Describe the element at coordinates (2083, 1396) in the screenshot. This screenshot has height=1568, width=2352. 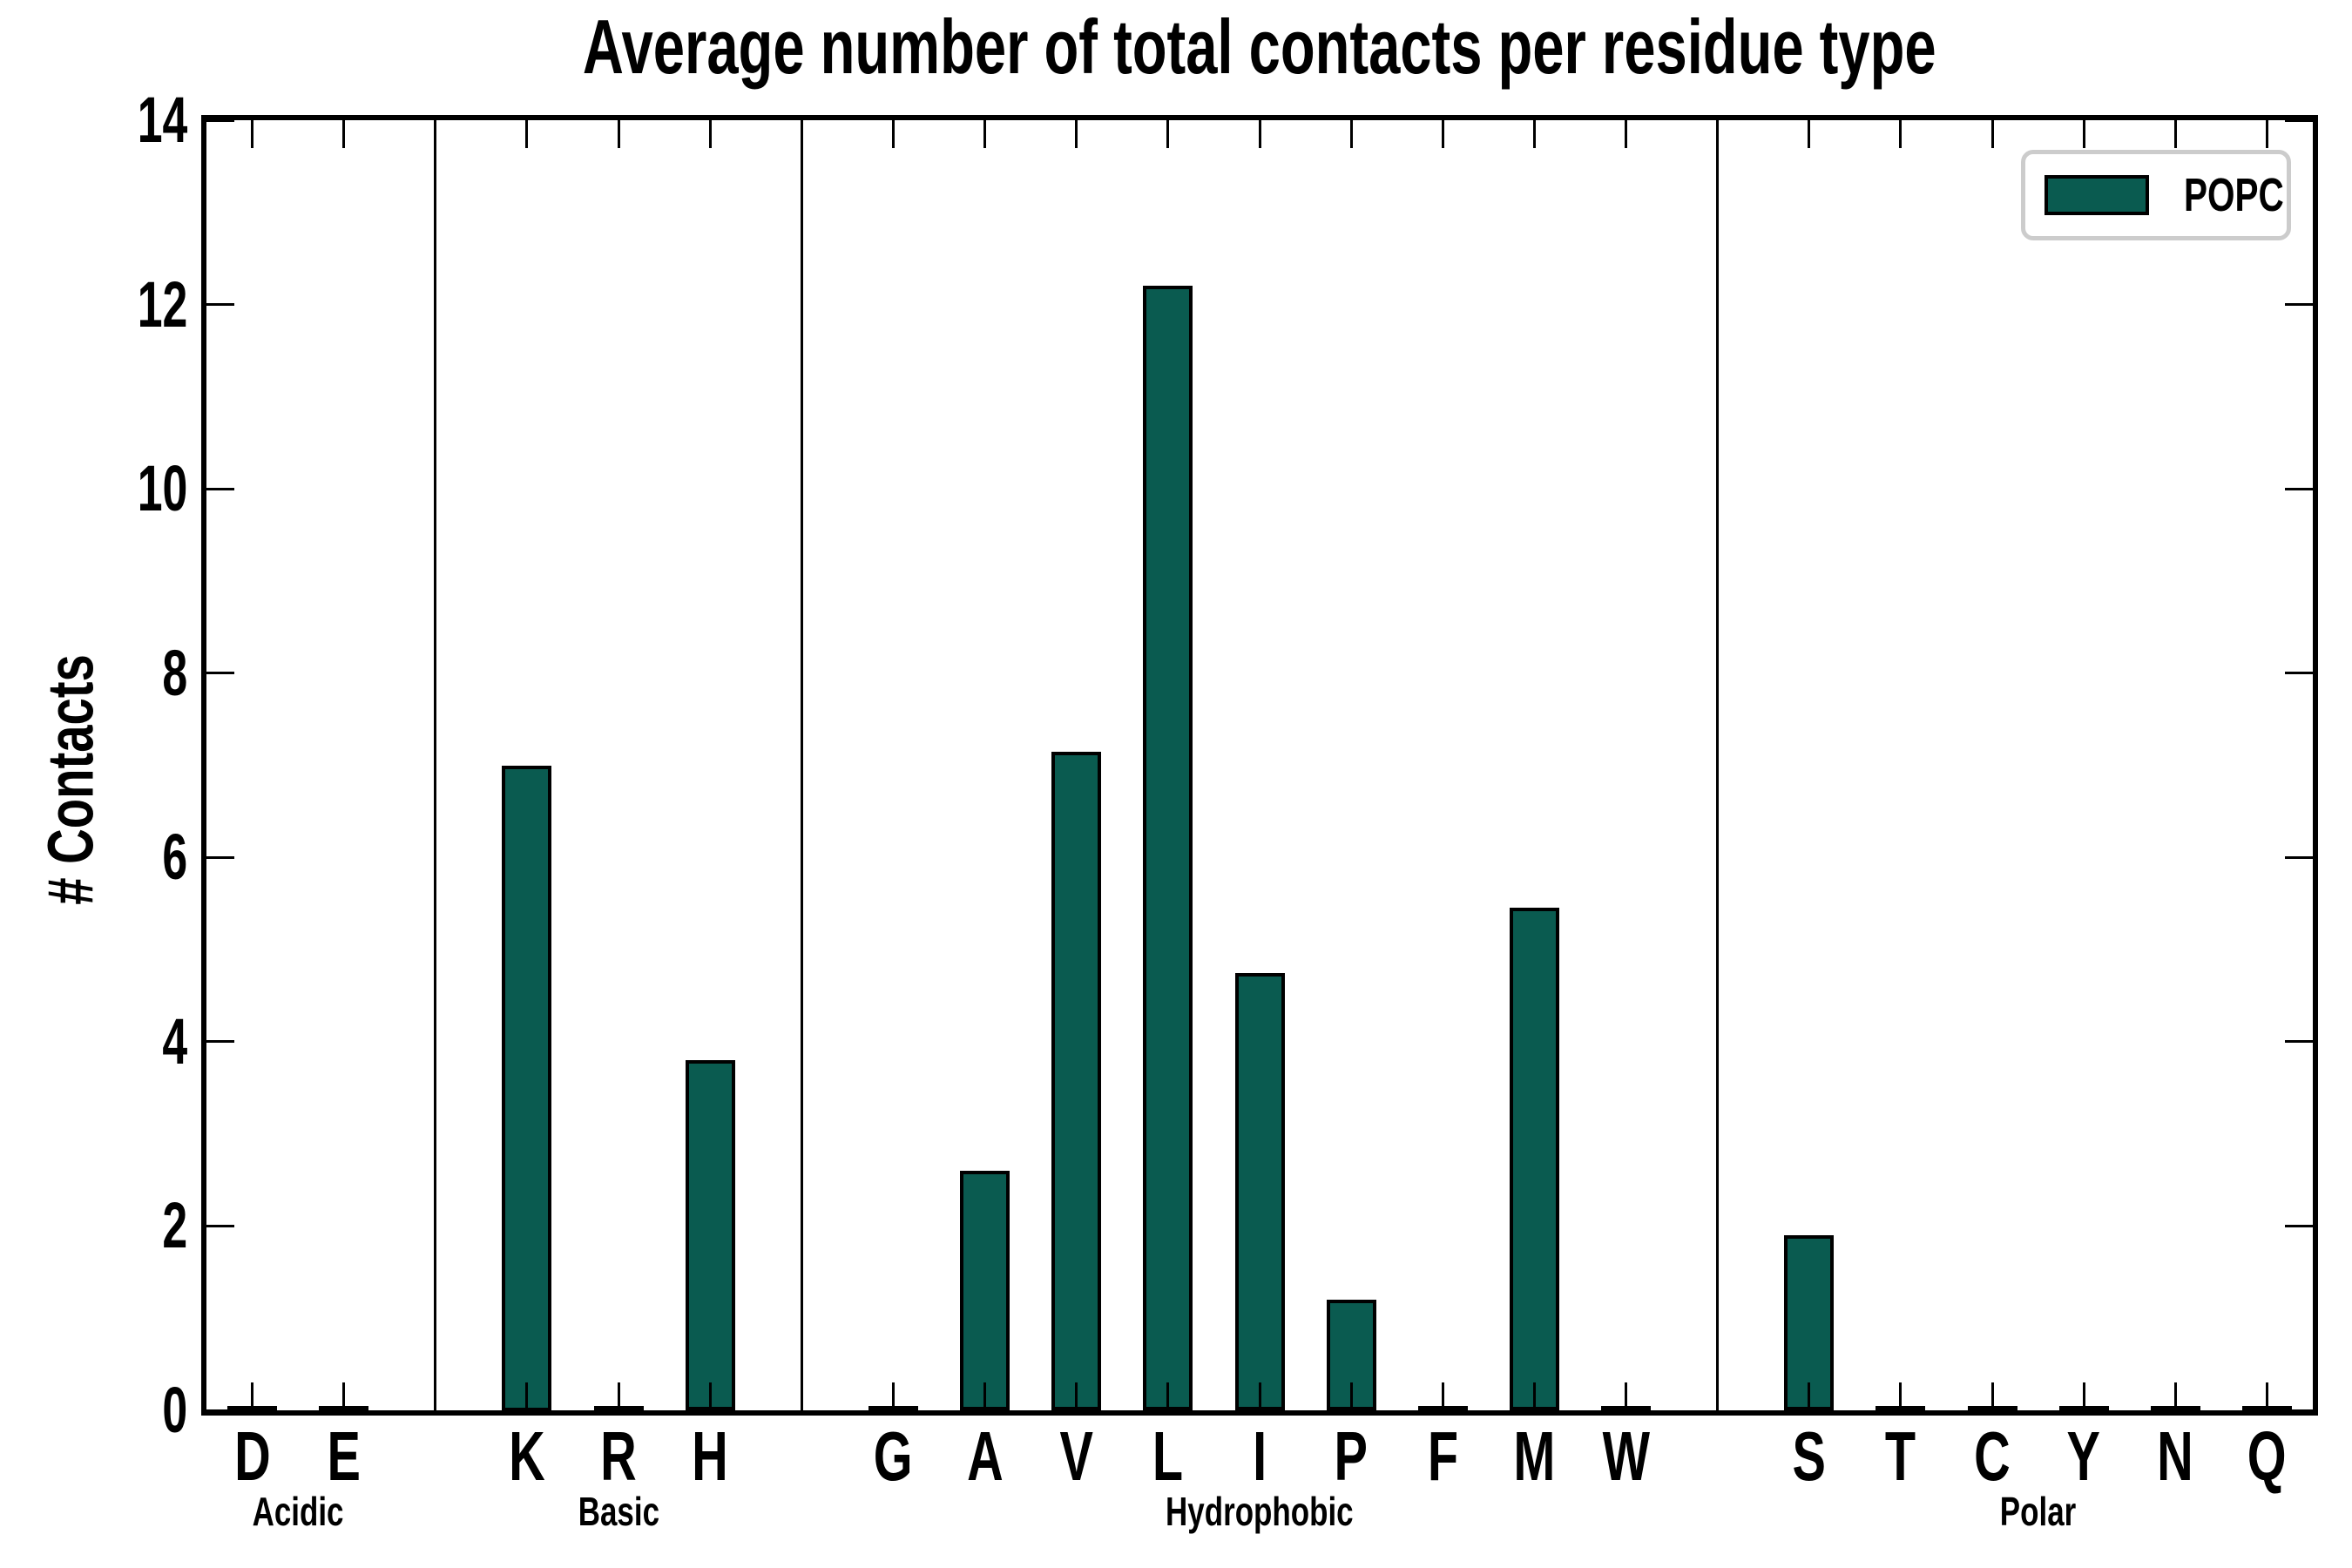
I see `x-tick-bottom-Y` at that location.